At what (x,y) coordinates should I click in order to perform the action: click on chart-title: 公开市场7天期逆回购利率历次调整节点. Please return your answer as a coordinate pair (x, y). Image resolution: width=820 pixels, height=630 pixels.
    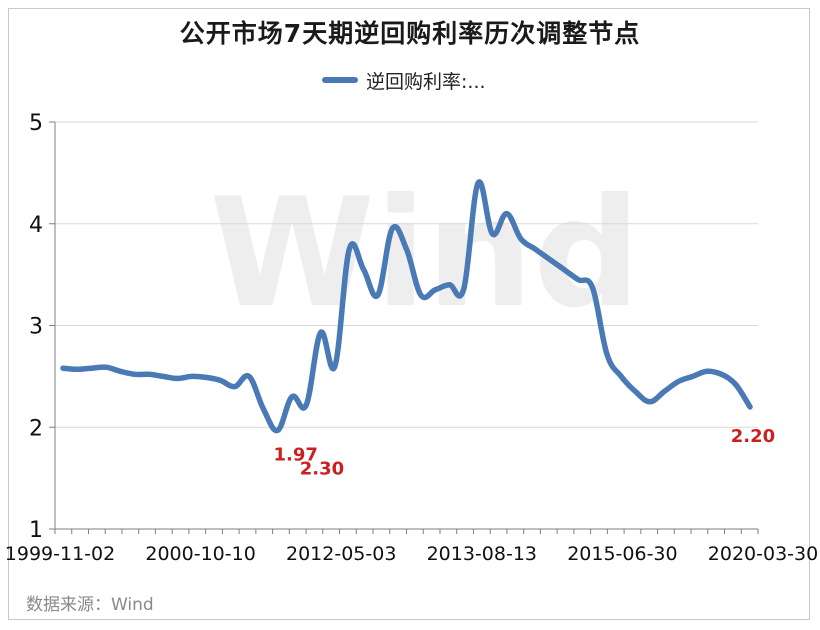
    Looking at the image, I should click on (410, 33).